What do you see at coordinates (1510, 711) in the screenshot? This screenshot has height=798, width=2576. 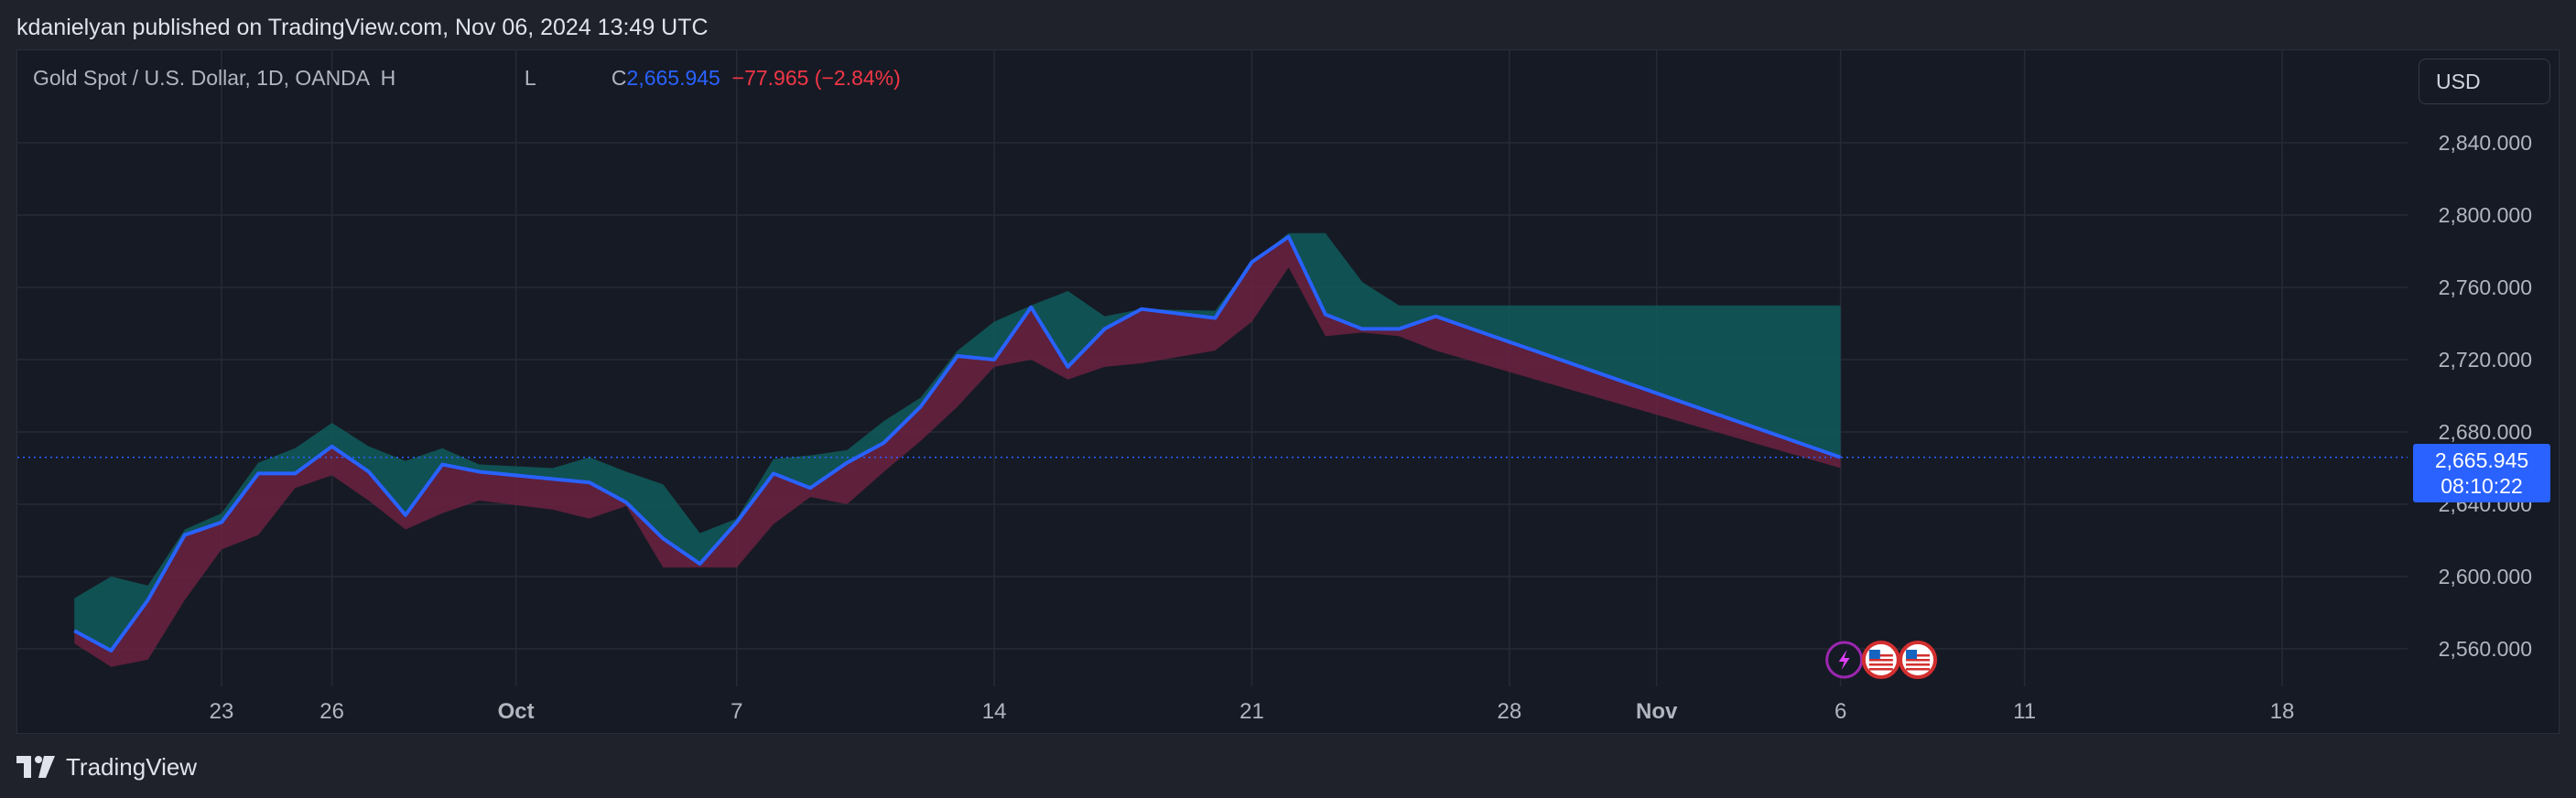 I see `x-axis-tick-label: 28` at bounding box center [1510, 711].